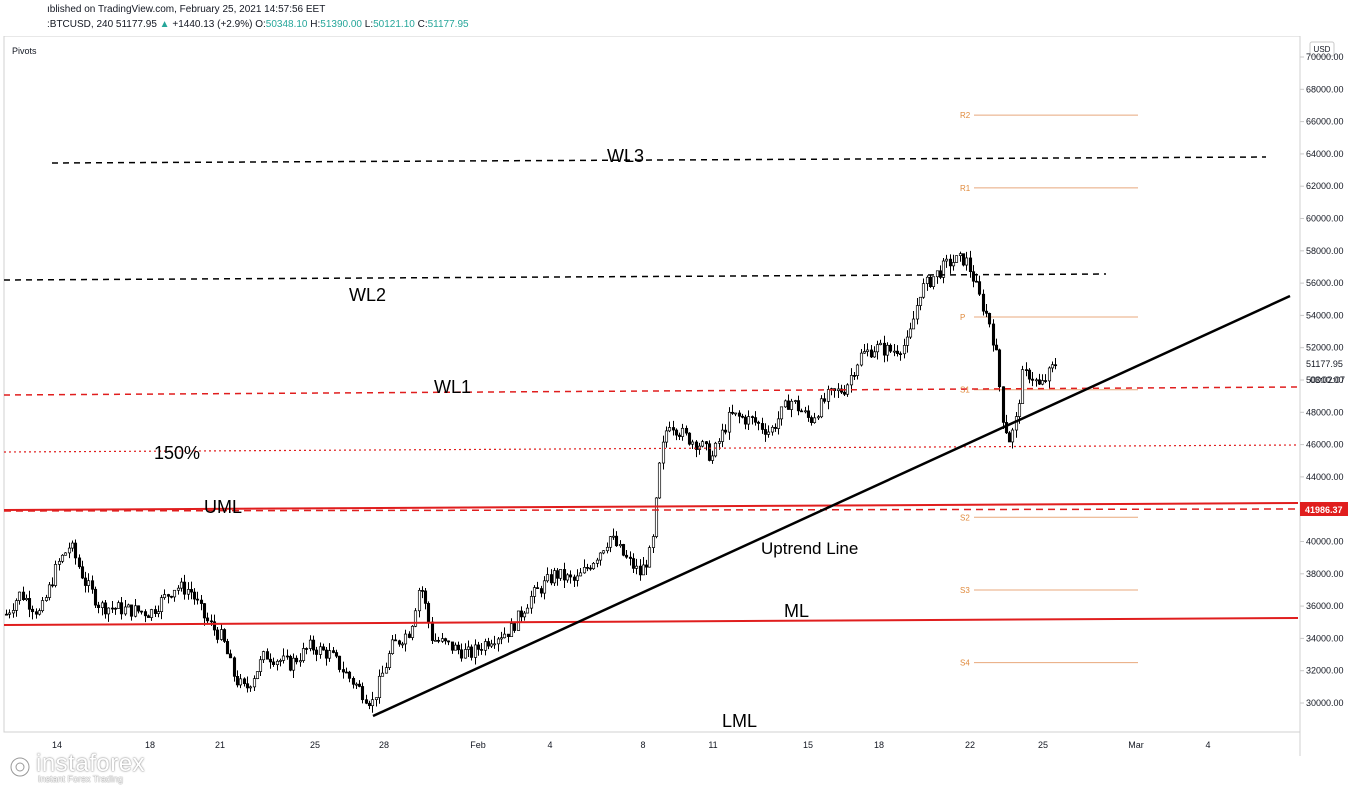 This screenshot has width=1353, height=786. I want to click on brand-name: instaforex, so click(91, 763).